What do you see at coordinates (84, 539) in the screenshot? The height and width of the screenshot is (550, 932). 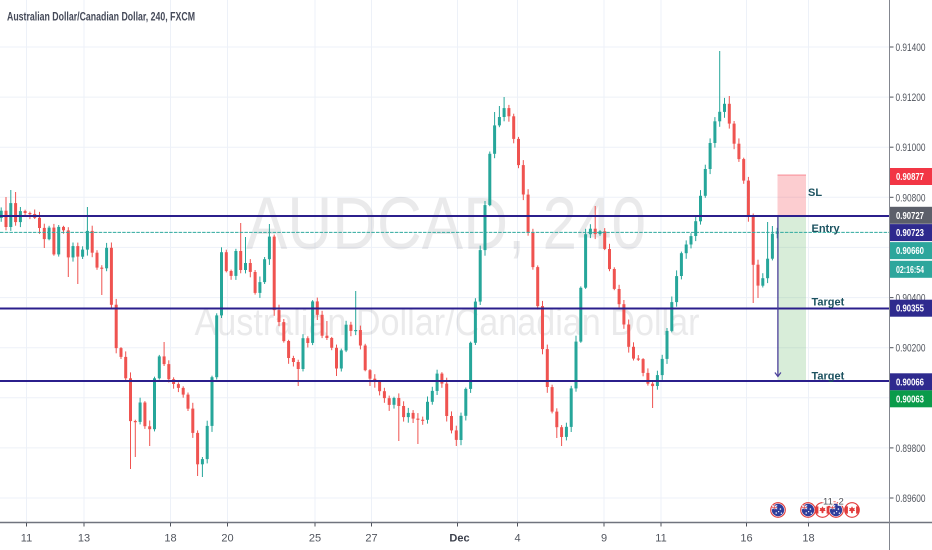 I see `svg-text: 13` at bounding box center [84, 539].